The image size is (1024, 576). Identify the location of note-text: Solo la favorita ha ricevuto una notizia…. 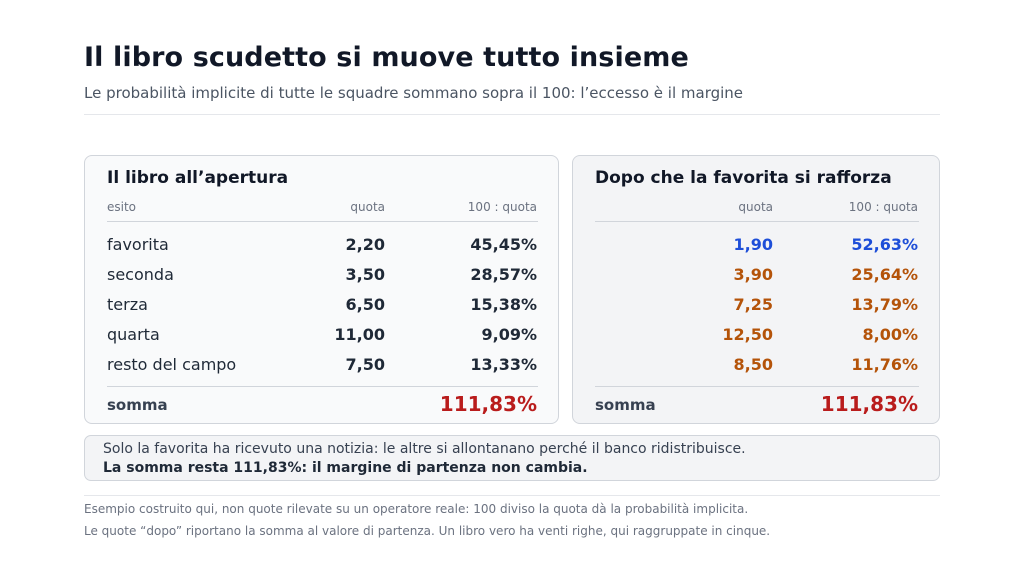
(424, 449).